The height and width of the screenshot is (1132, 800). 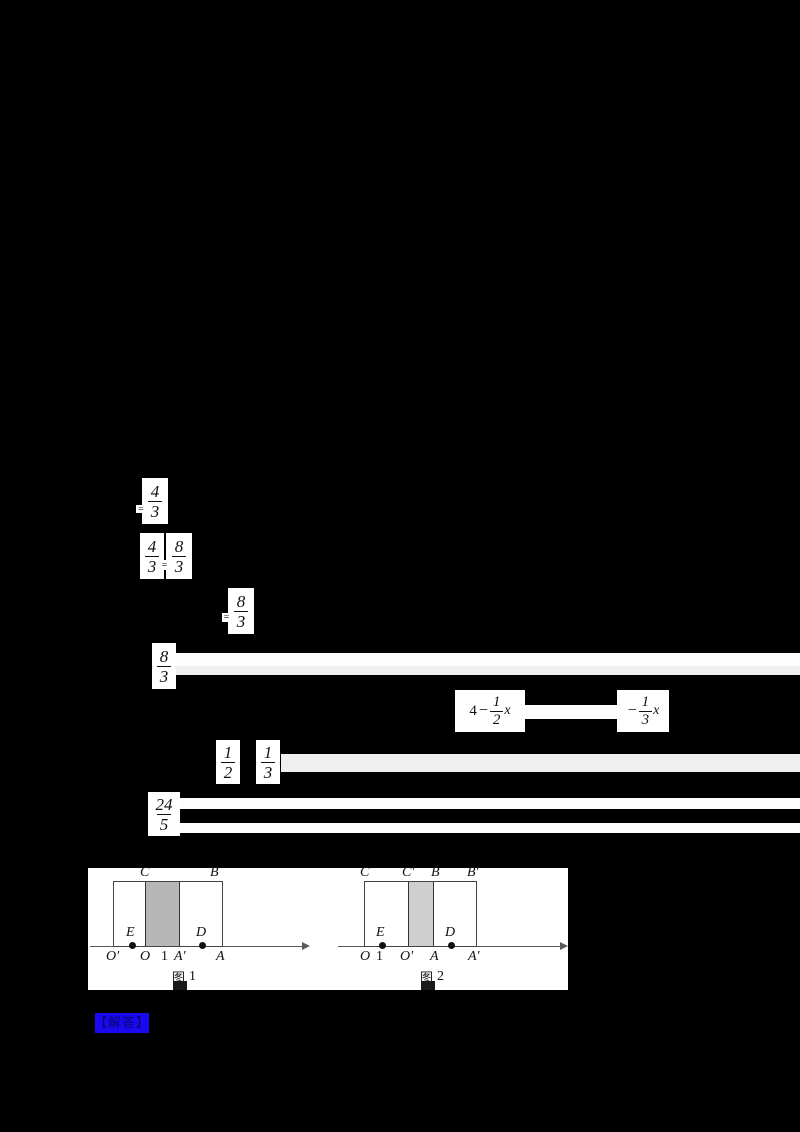 I want to click on answer-highlight-text: 【解答】, so click(x=122, y=1023).